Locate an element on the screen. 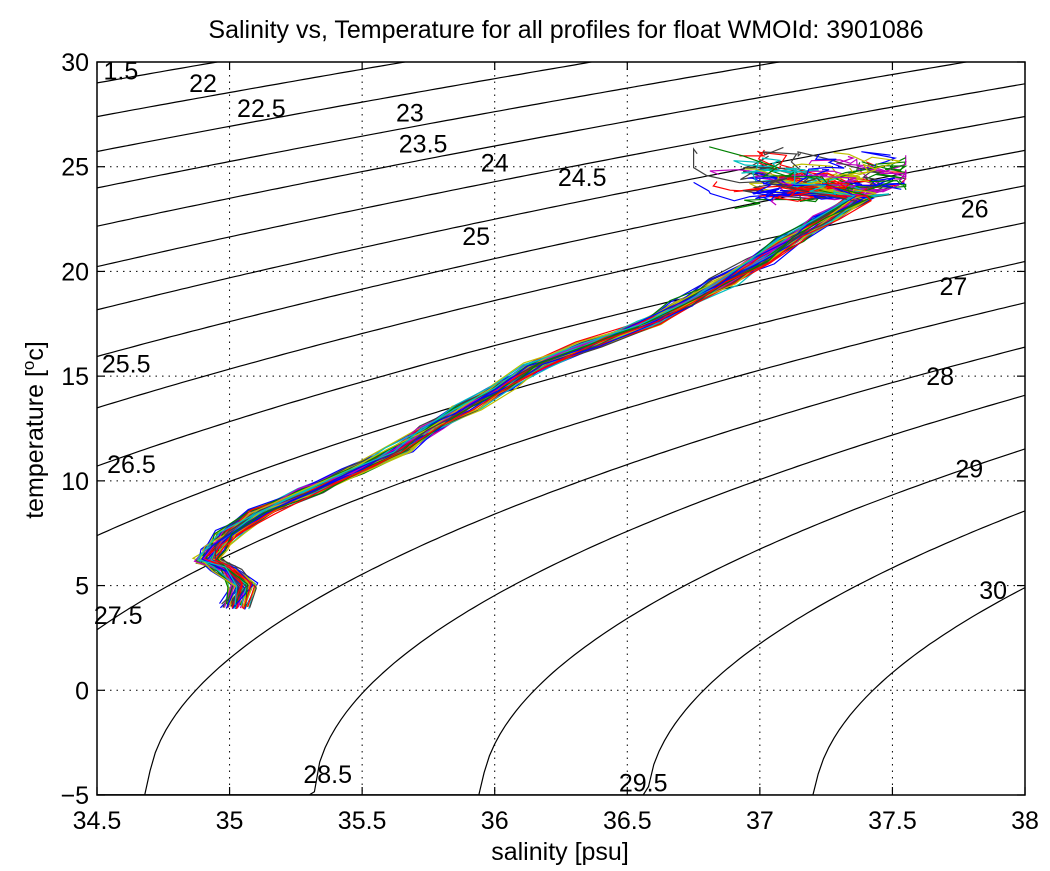 This screenshot has height=871, width=1050. contour-label: 22 is located at coordinates (203, 84).